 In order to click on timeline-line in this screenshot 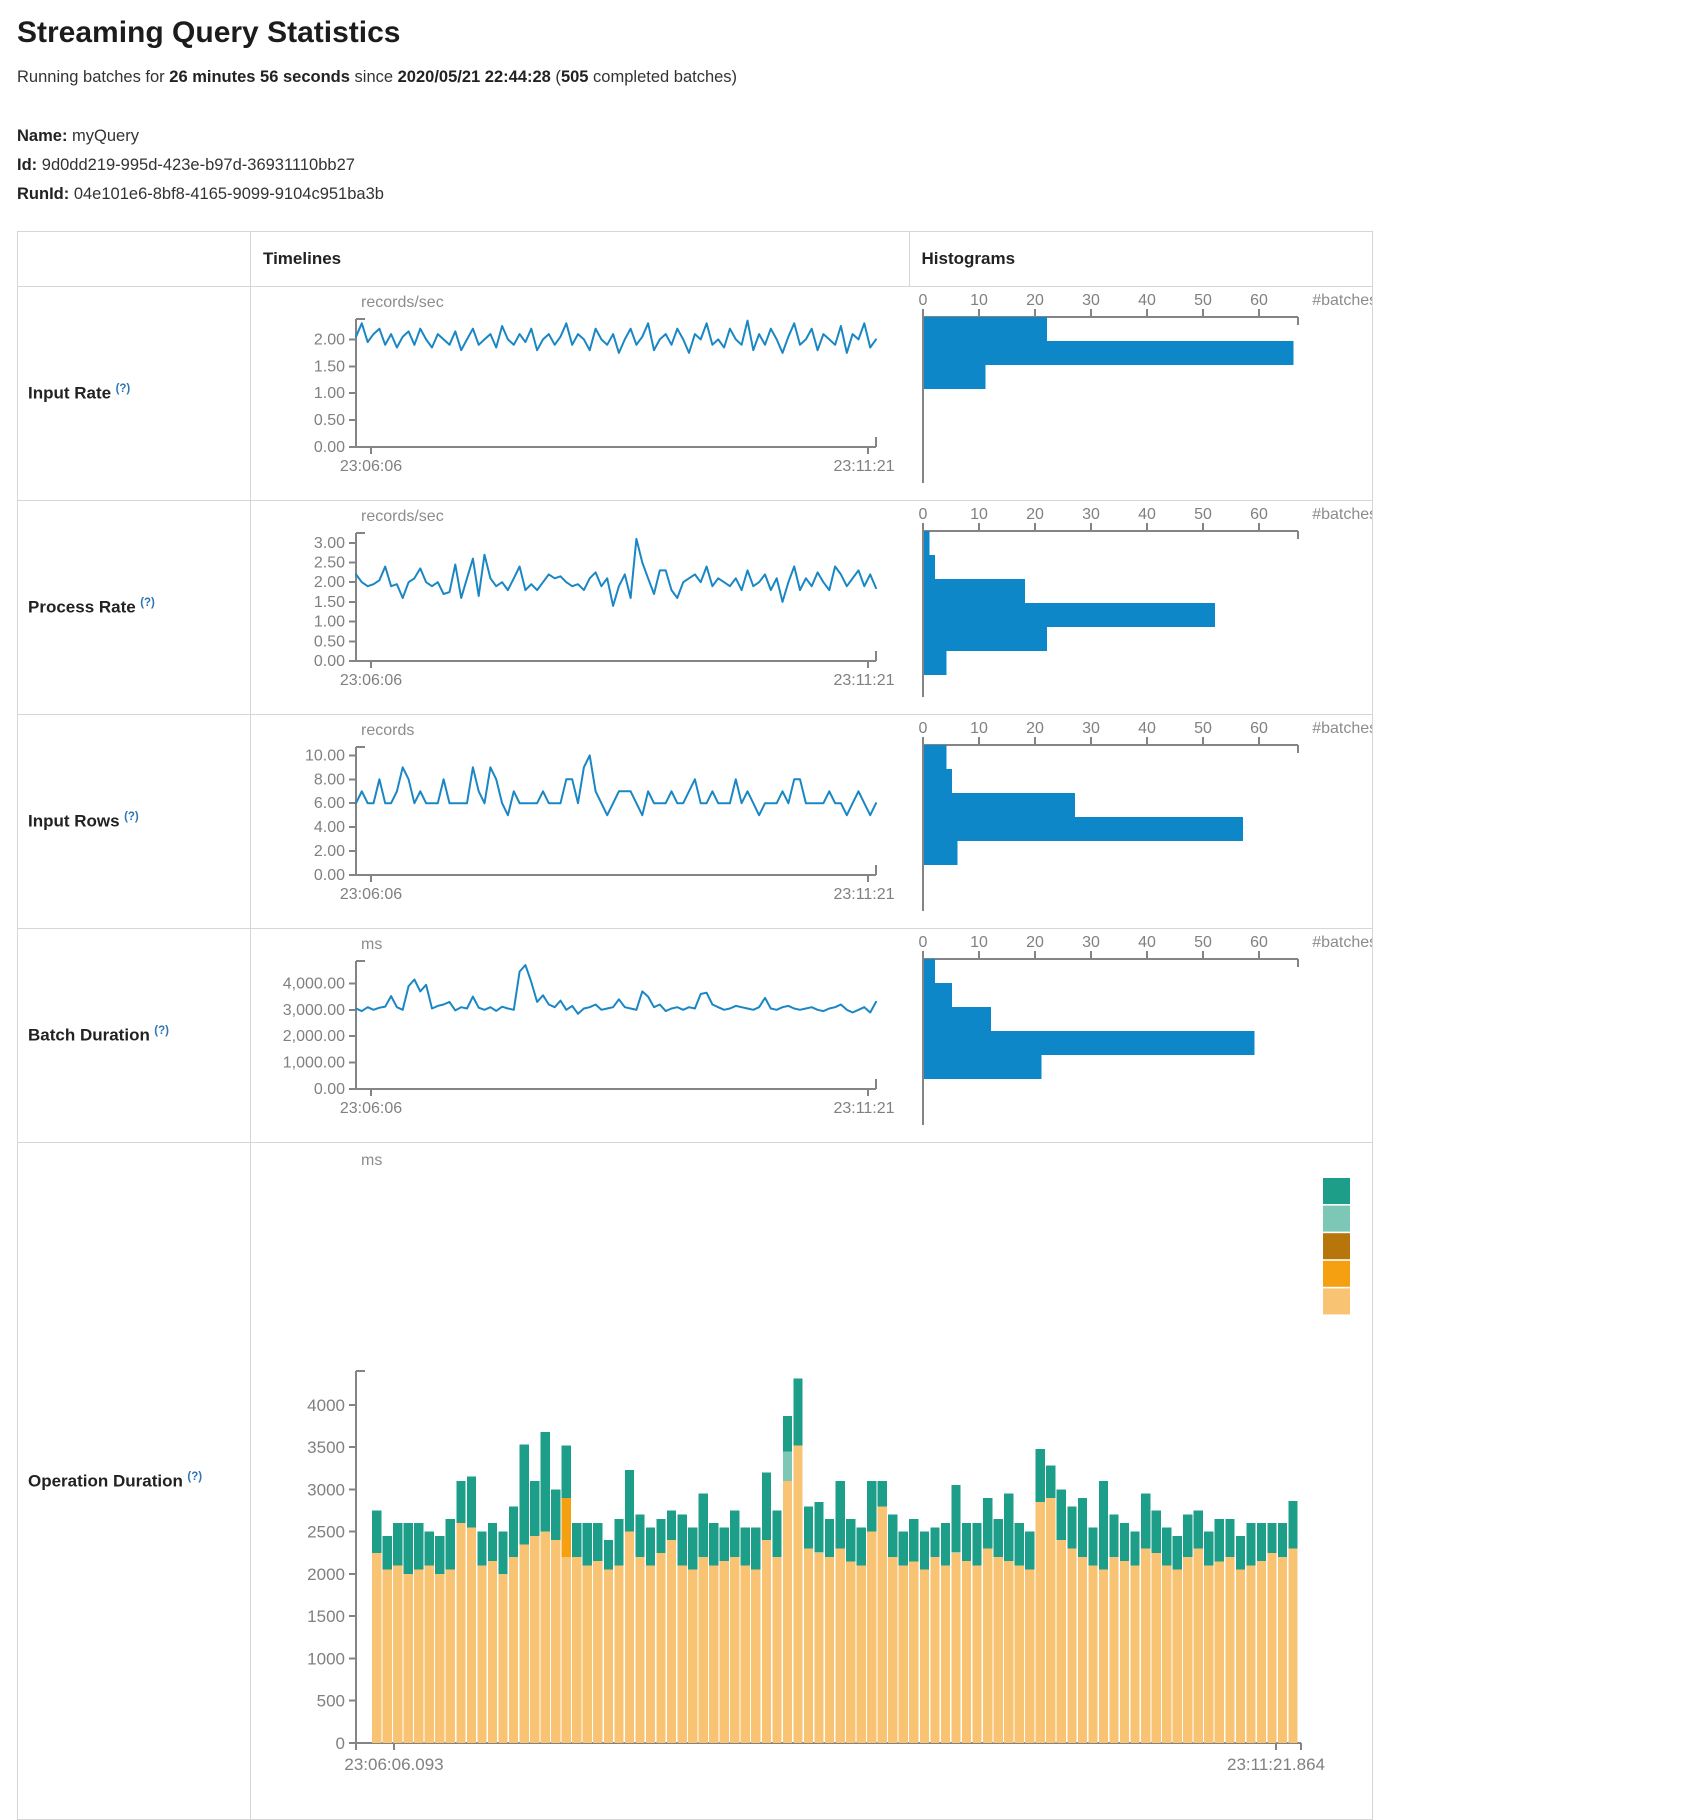, I will do `click(616, 989)`.